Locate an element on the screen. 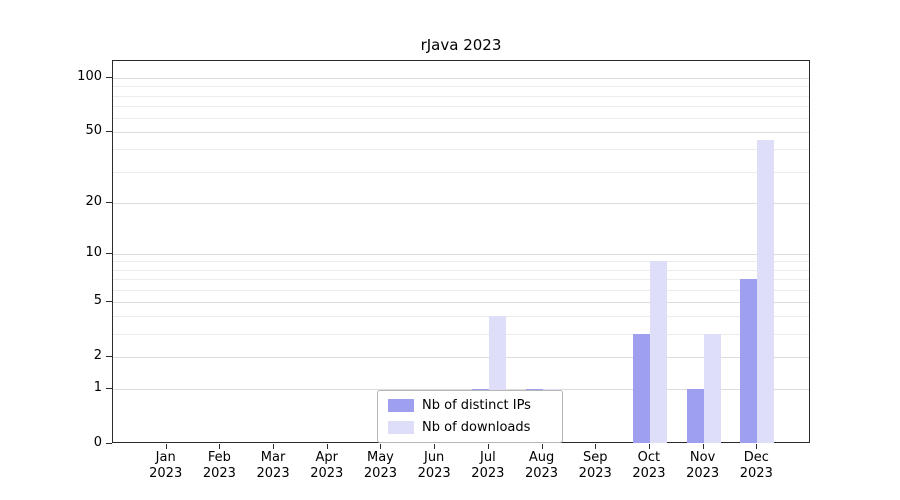 This screenshot has width=900, height=500. y-tick-label: 1 is located at coordinates (97, 388).